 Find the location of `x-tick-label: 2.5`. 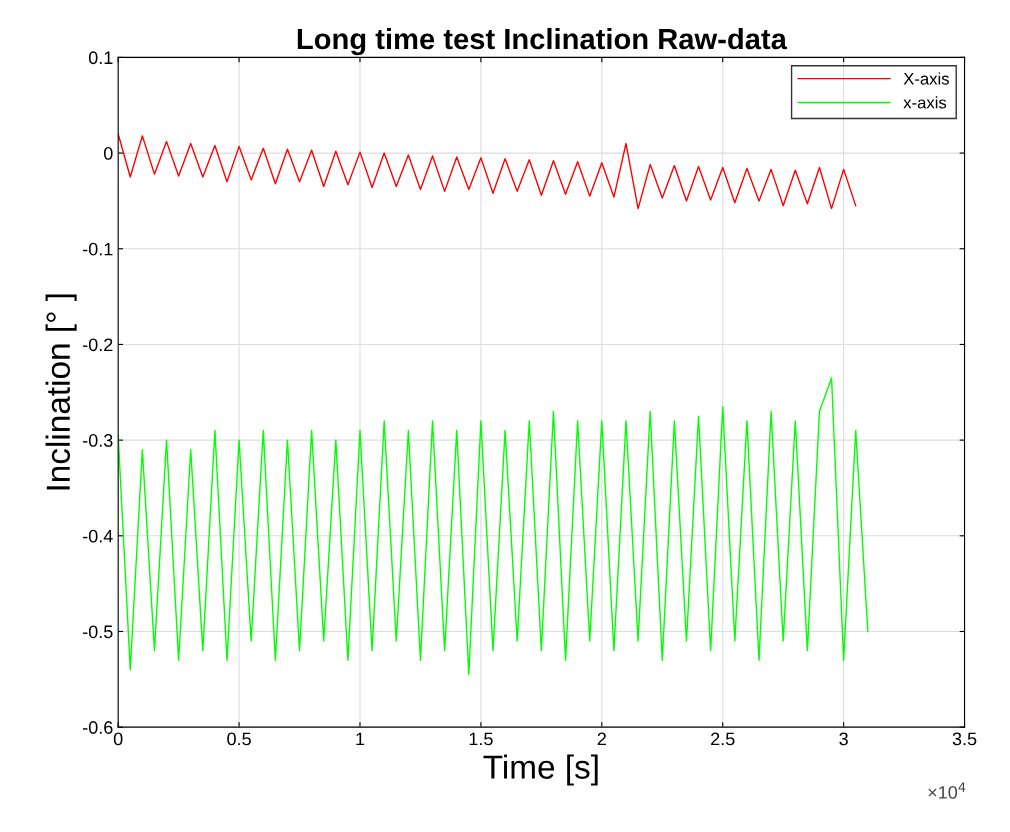

x-tick-label: 2.5 is located at coordinates (723, 739).